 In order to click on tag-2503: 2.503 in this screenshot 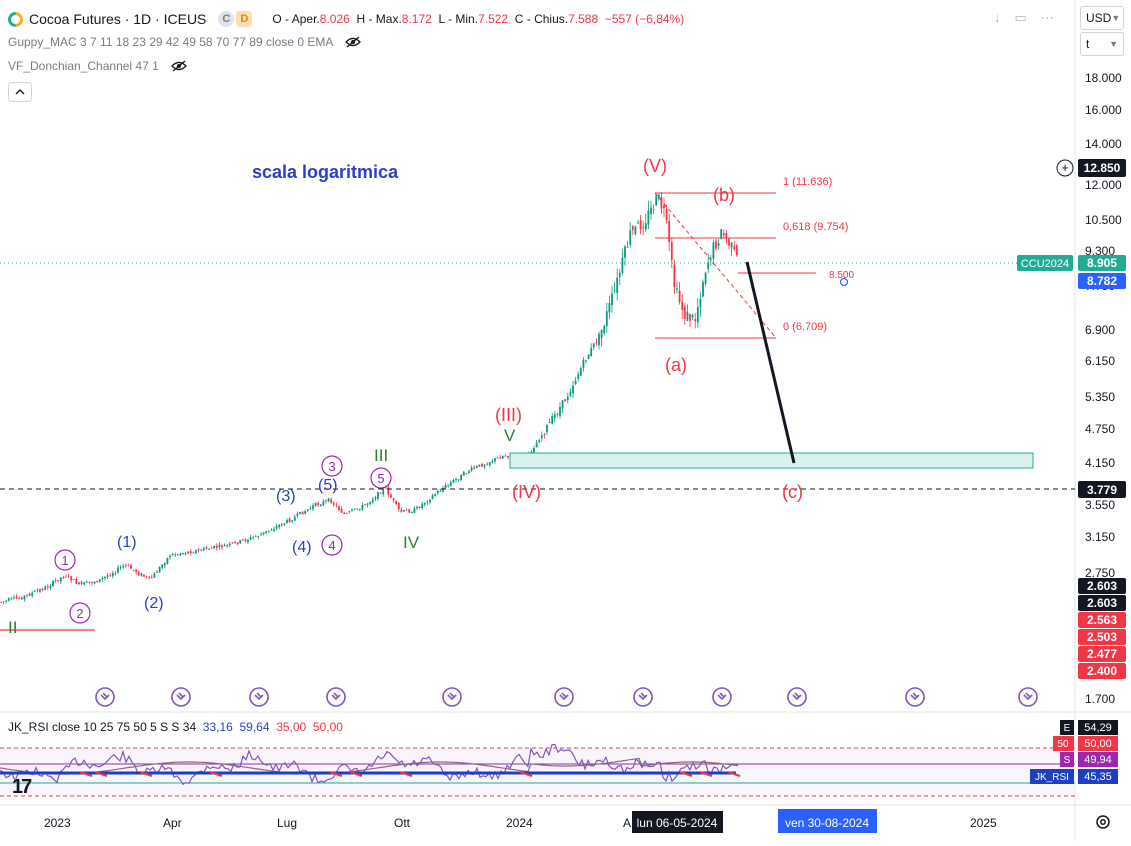, I will do `click(1102, 637)`.